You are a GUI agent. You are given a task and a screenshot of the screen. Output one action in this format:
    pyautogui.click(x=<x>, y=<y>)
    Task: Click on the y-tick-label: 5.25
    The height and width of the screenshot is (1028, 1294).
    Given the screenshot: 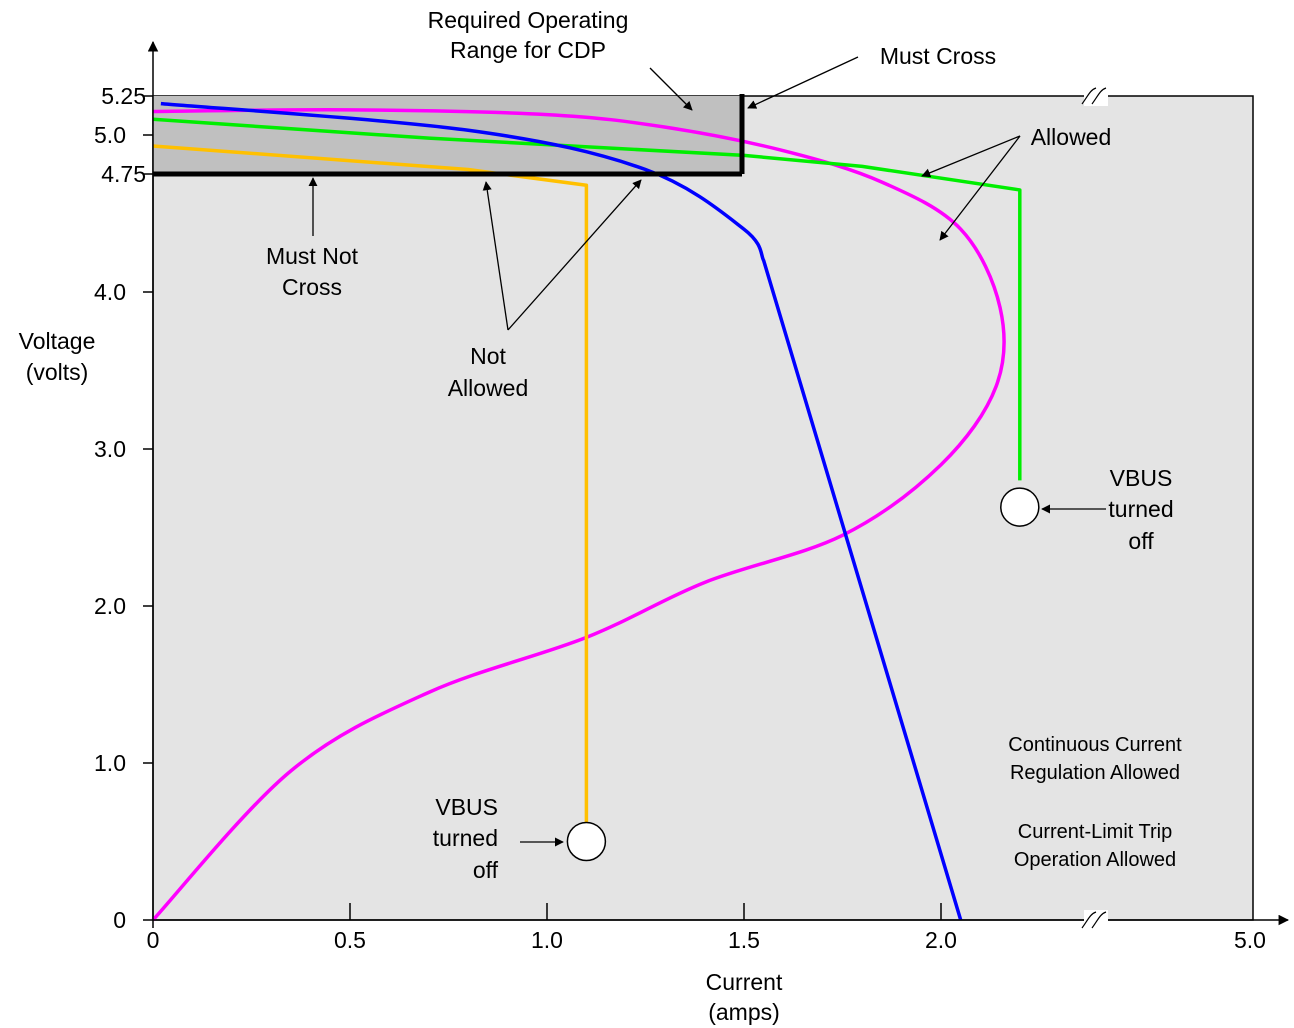 What is the action you would take?
    pyautogui.click(x=123, y=96)
    